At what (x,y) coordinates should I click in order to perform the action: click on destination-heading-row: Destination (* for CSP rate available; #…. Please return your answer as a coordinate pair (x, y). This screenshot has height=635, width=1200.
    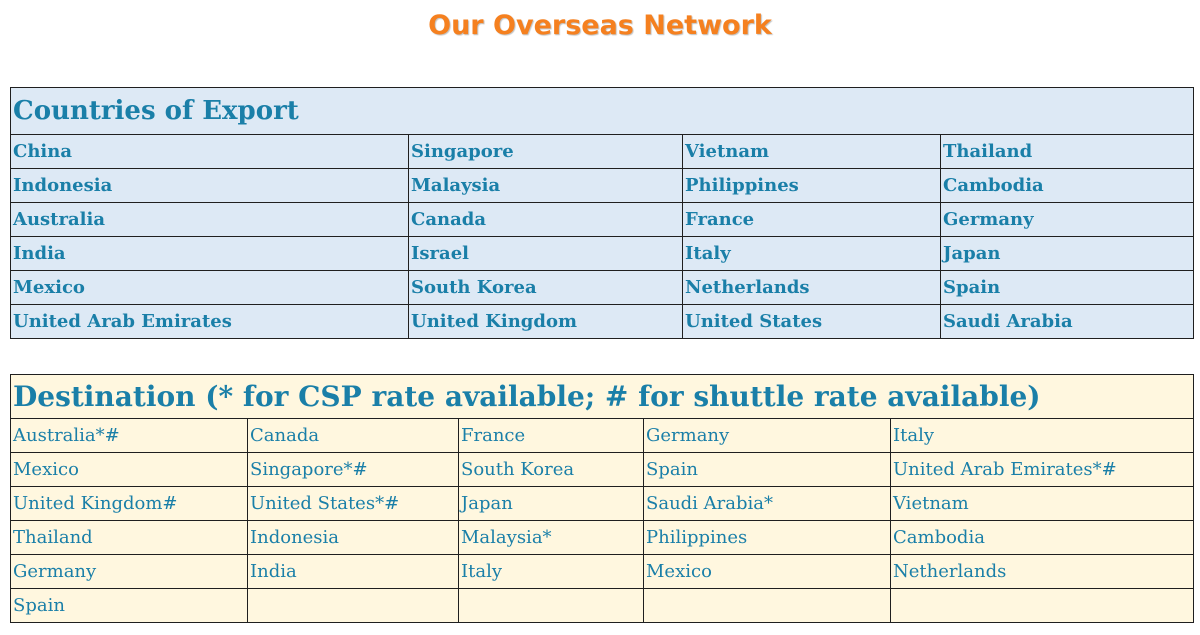
    Looking at the image, I should click on (602, 396).